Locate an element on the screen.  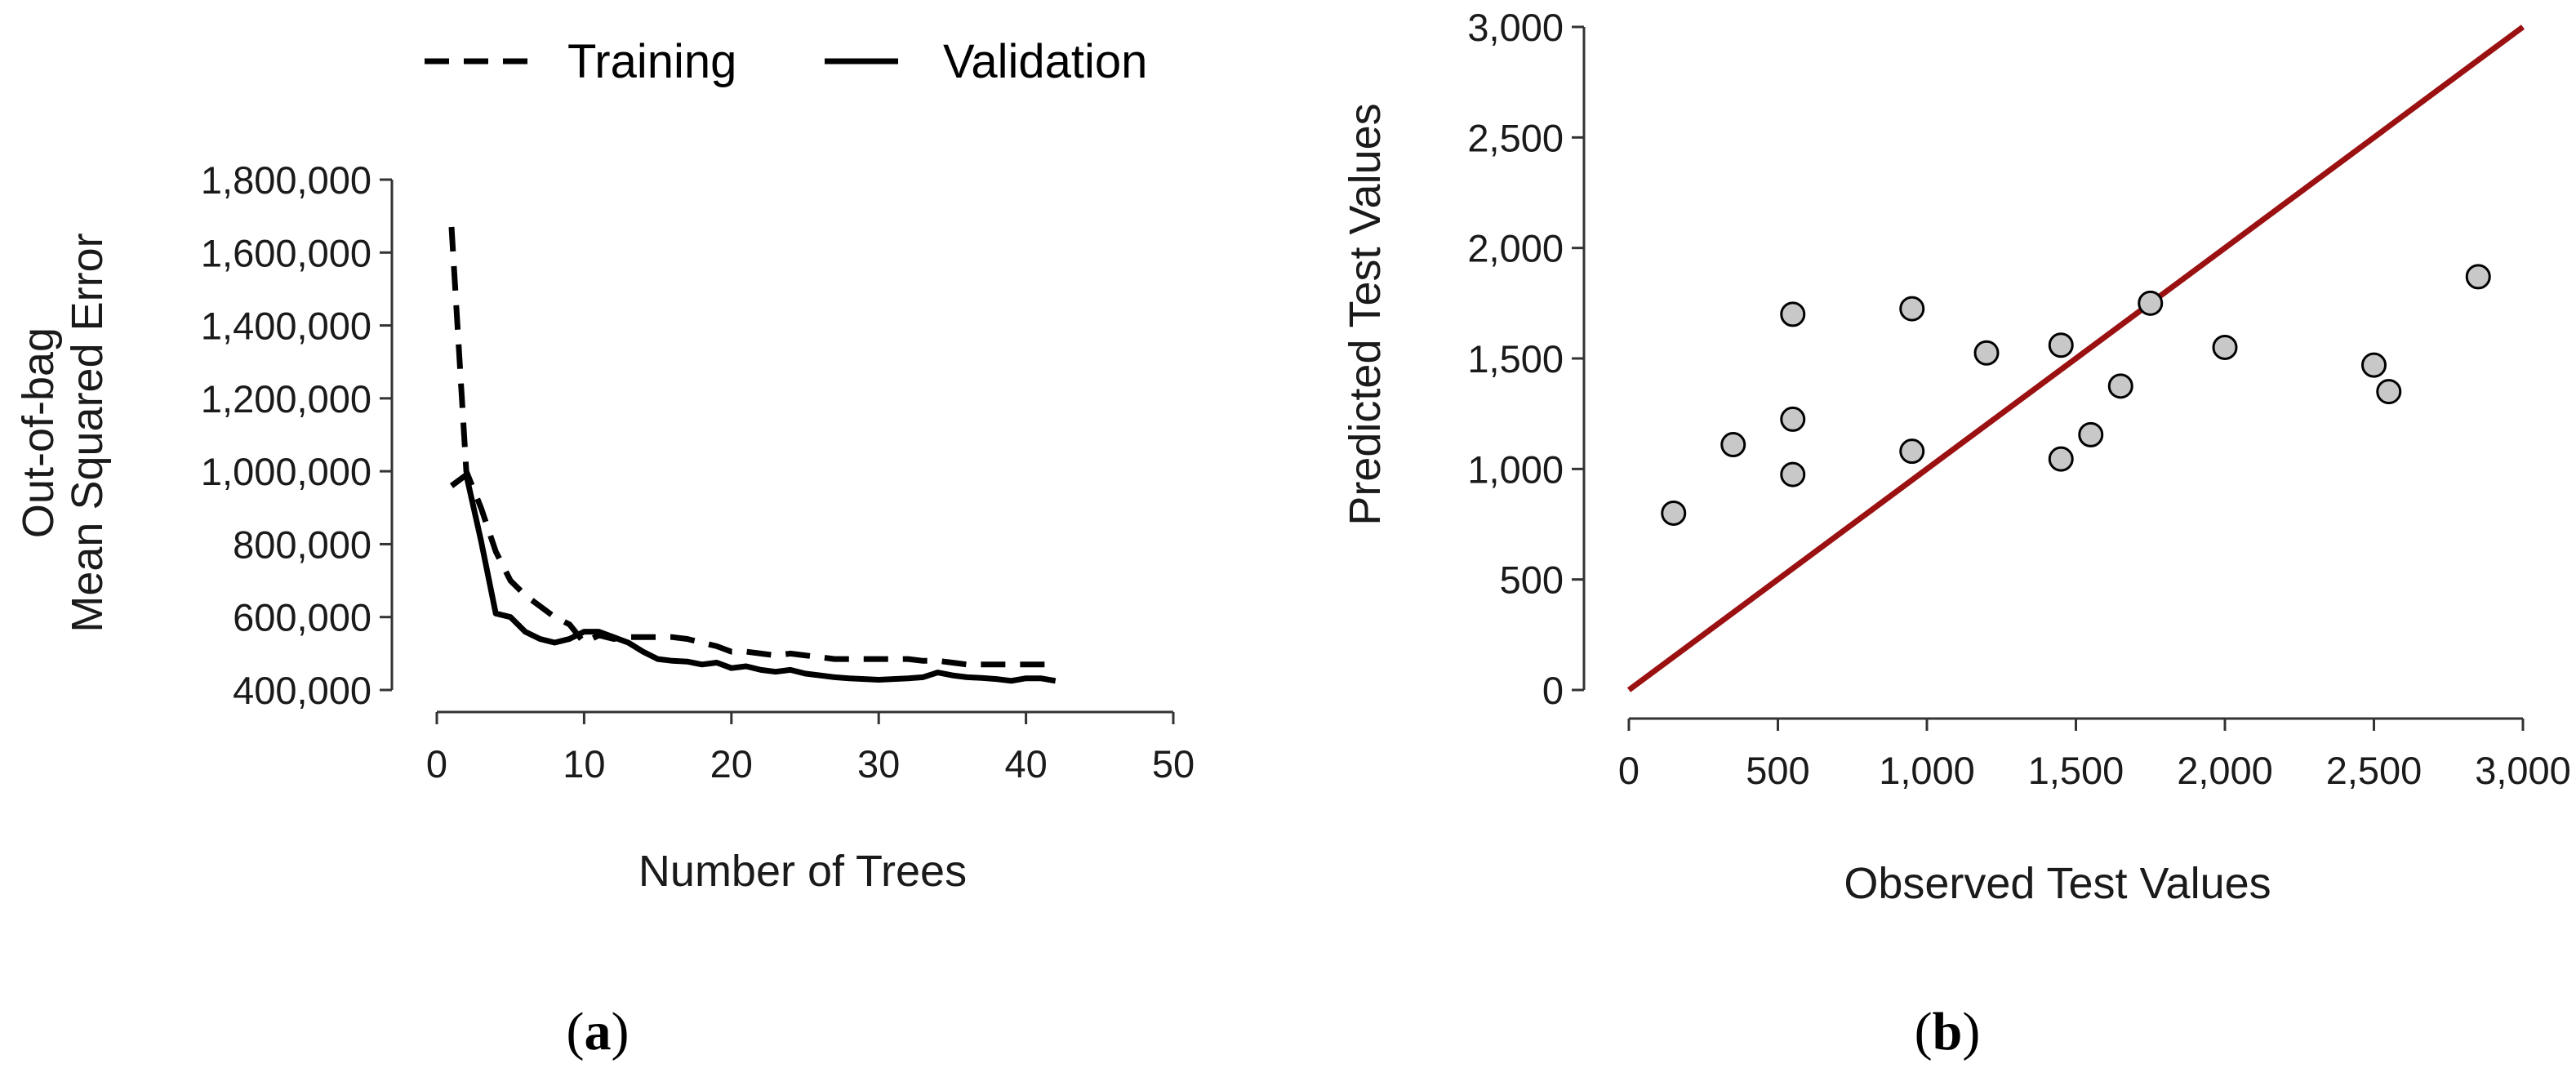
panel-a-y-axis-title-line2: Mean Squared Error is located at coordinates (87, 433).